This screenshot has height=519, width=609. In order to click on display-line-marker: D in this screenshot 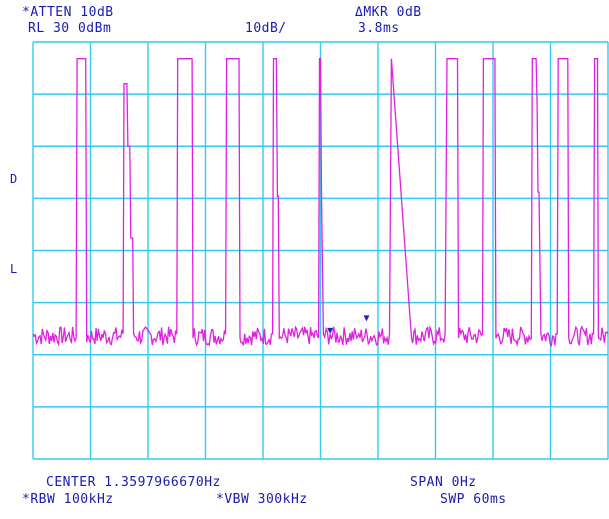, I will do `click(14, 179)`.